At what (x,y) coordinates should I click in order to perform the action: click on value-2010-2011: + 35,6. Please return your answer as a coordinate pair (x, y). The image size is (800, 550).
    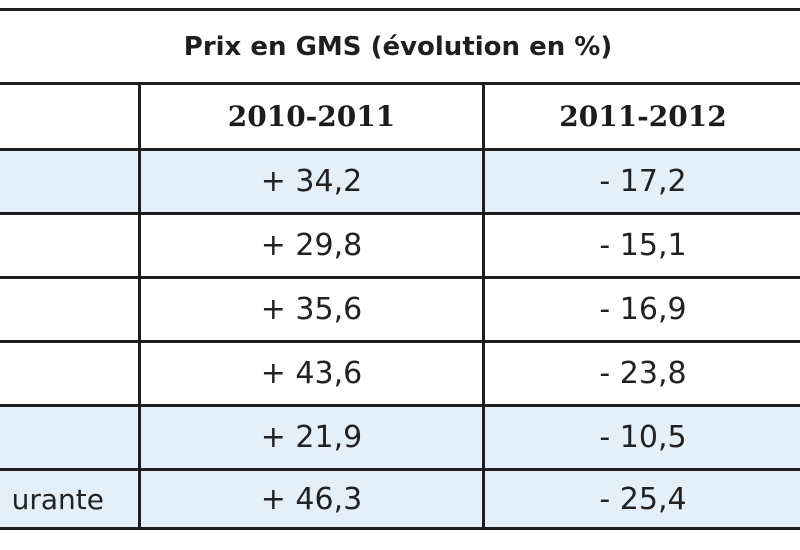
    Looking at the image, I should click on (313, 309).